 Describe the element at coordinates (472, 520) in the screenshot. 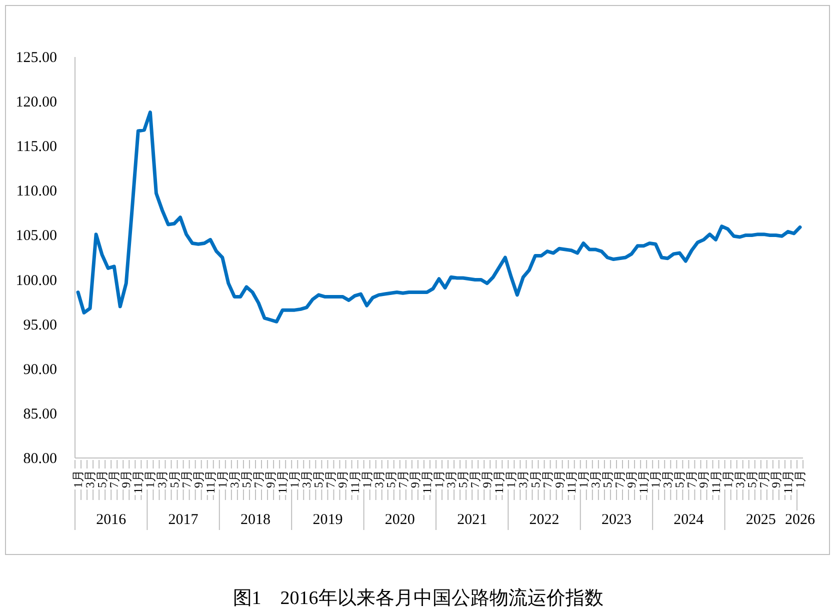

I see `x-group-label: 2021` at that location.